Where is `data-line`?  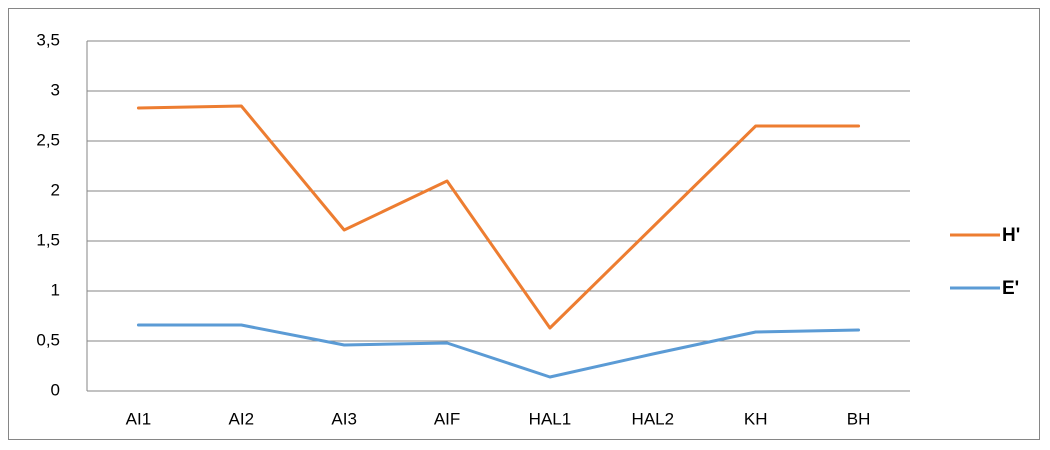 data-line is located at coordinates (498, 351).